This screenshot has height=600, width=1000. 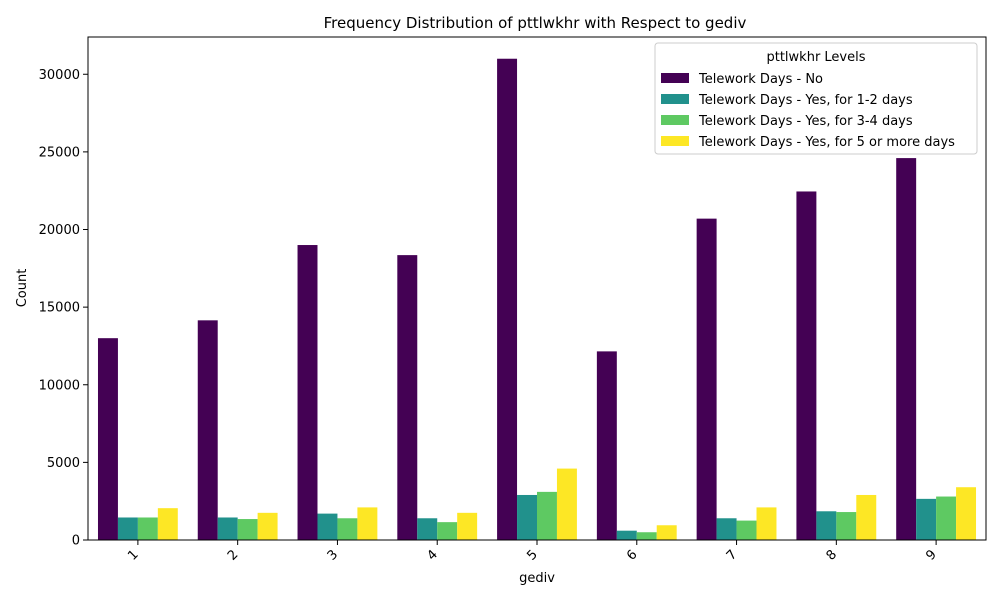 I want to click on legend-entry-label: Telework Days - No, so click(x=760, y=79).